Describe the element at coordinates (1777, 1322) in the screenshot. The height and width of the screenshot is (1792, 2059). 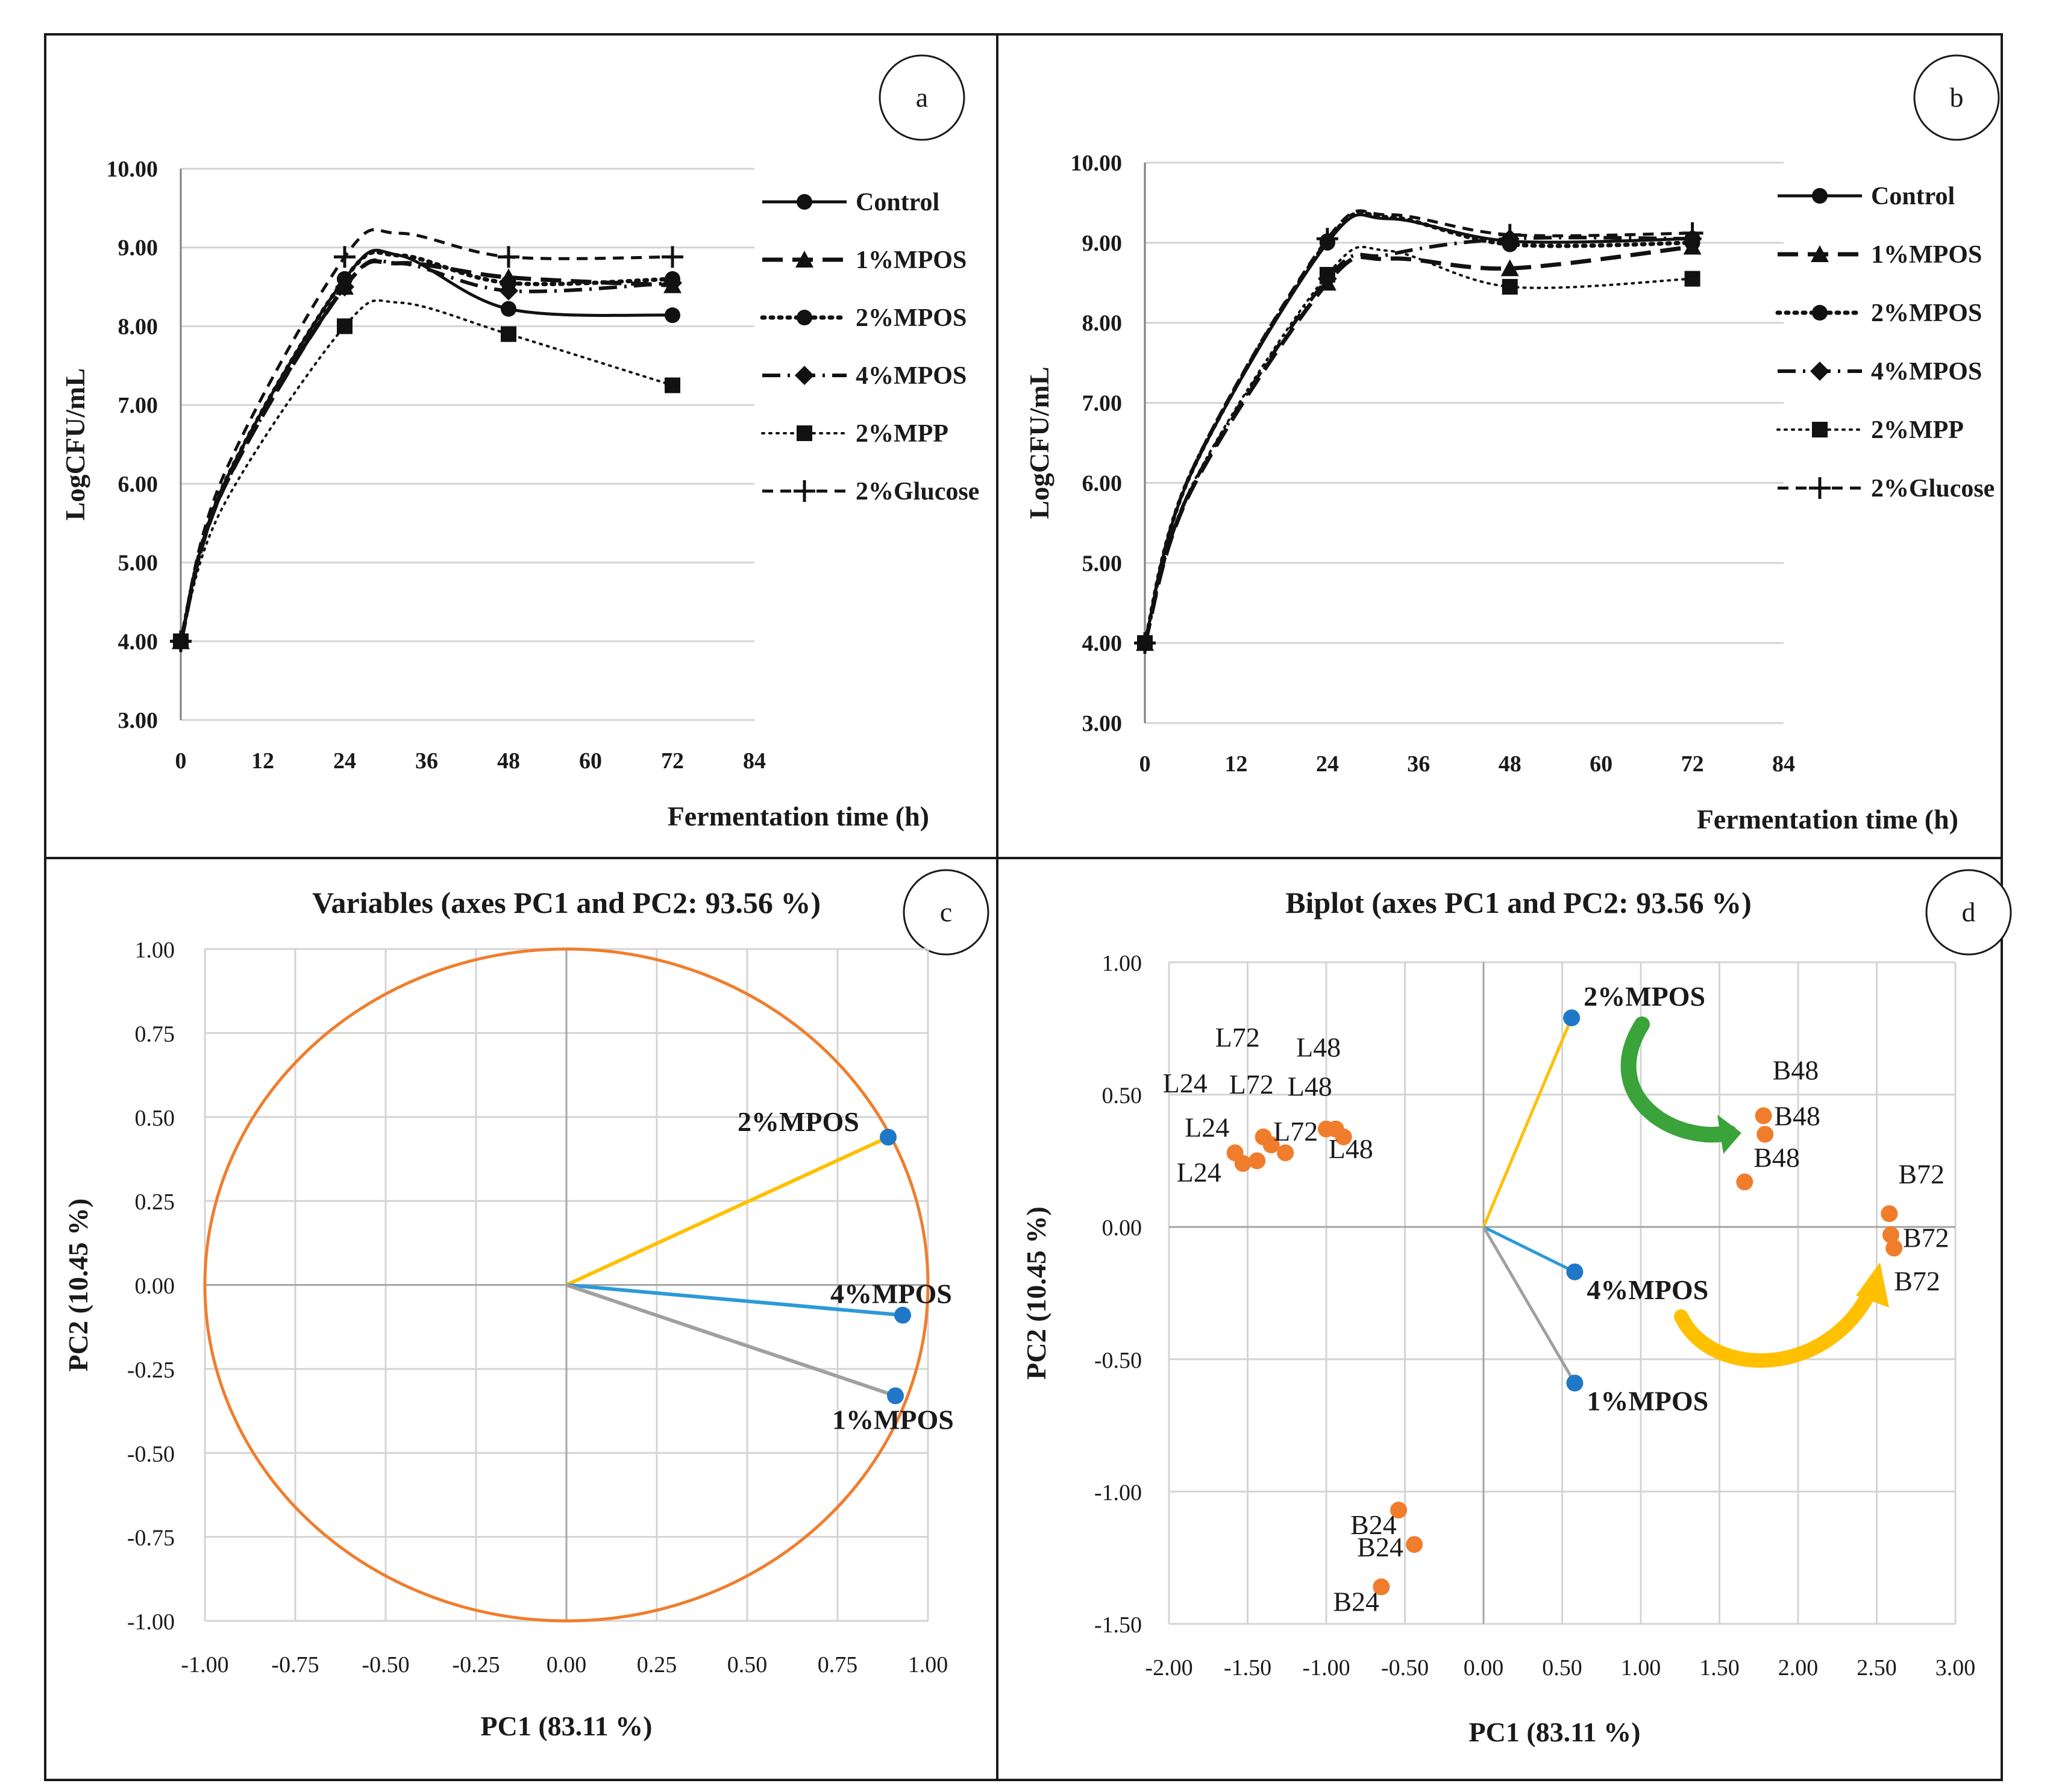
I see `yellow-curved-arrow` at that location.